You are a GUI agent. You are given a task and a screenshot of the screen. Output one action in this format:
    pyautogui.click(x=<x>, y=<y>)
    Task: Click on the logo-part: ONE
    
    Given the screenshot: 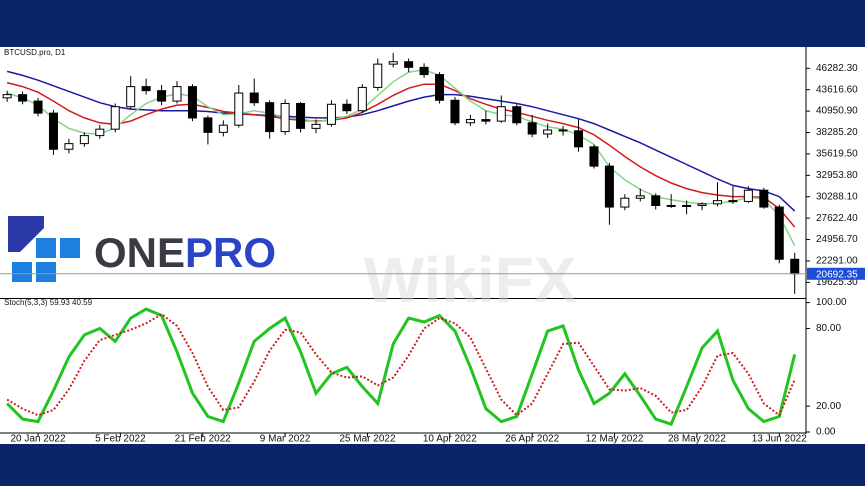 What is the action you would take?
    pyautogui.click(x=139, y=252)
    